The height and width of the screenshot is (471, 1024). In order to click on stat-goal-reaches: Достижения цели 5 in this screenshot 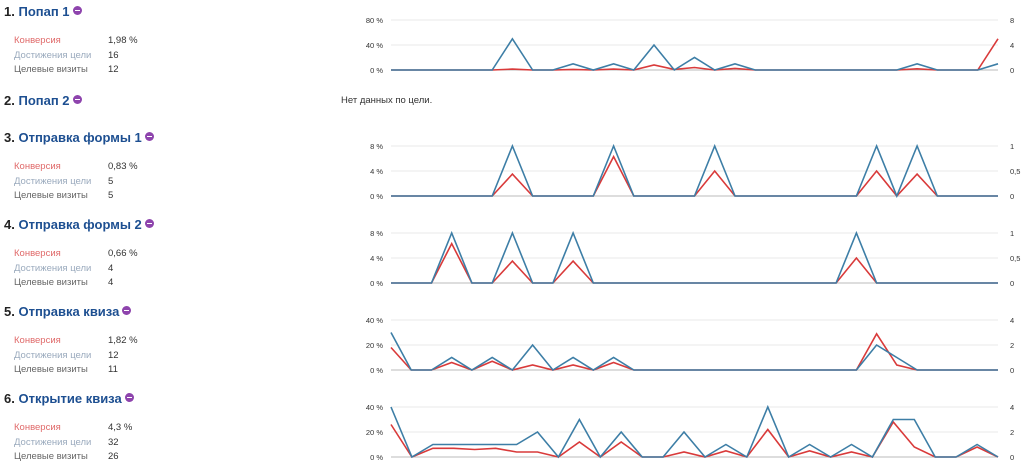, I will do `click(76, 182)`.